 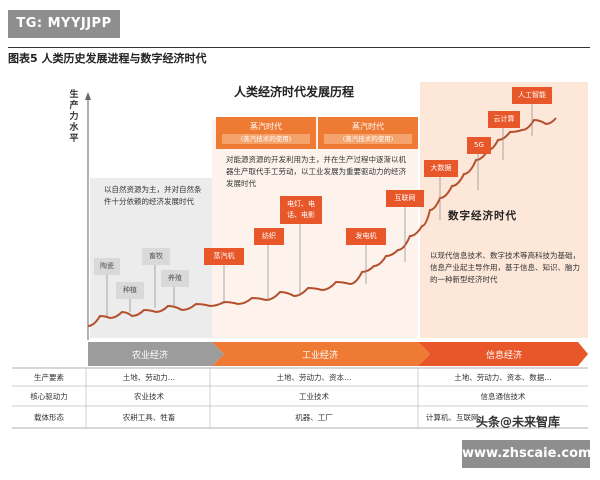 What do you see at coordinates (518, 422) in the screenshot?
I see `toutiao-watermark: 头条@未来智库` at bounding box center [518, 422].